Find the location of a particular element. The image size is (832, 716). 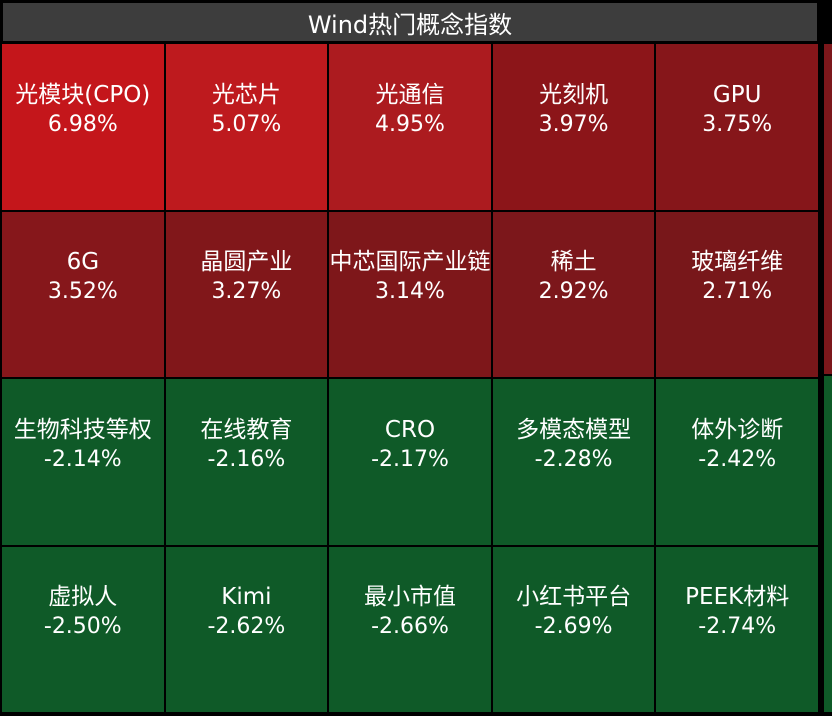

concept-cell-4: GPU 3.75% is located at coordinates (737, 127).